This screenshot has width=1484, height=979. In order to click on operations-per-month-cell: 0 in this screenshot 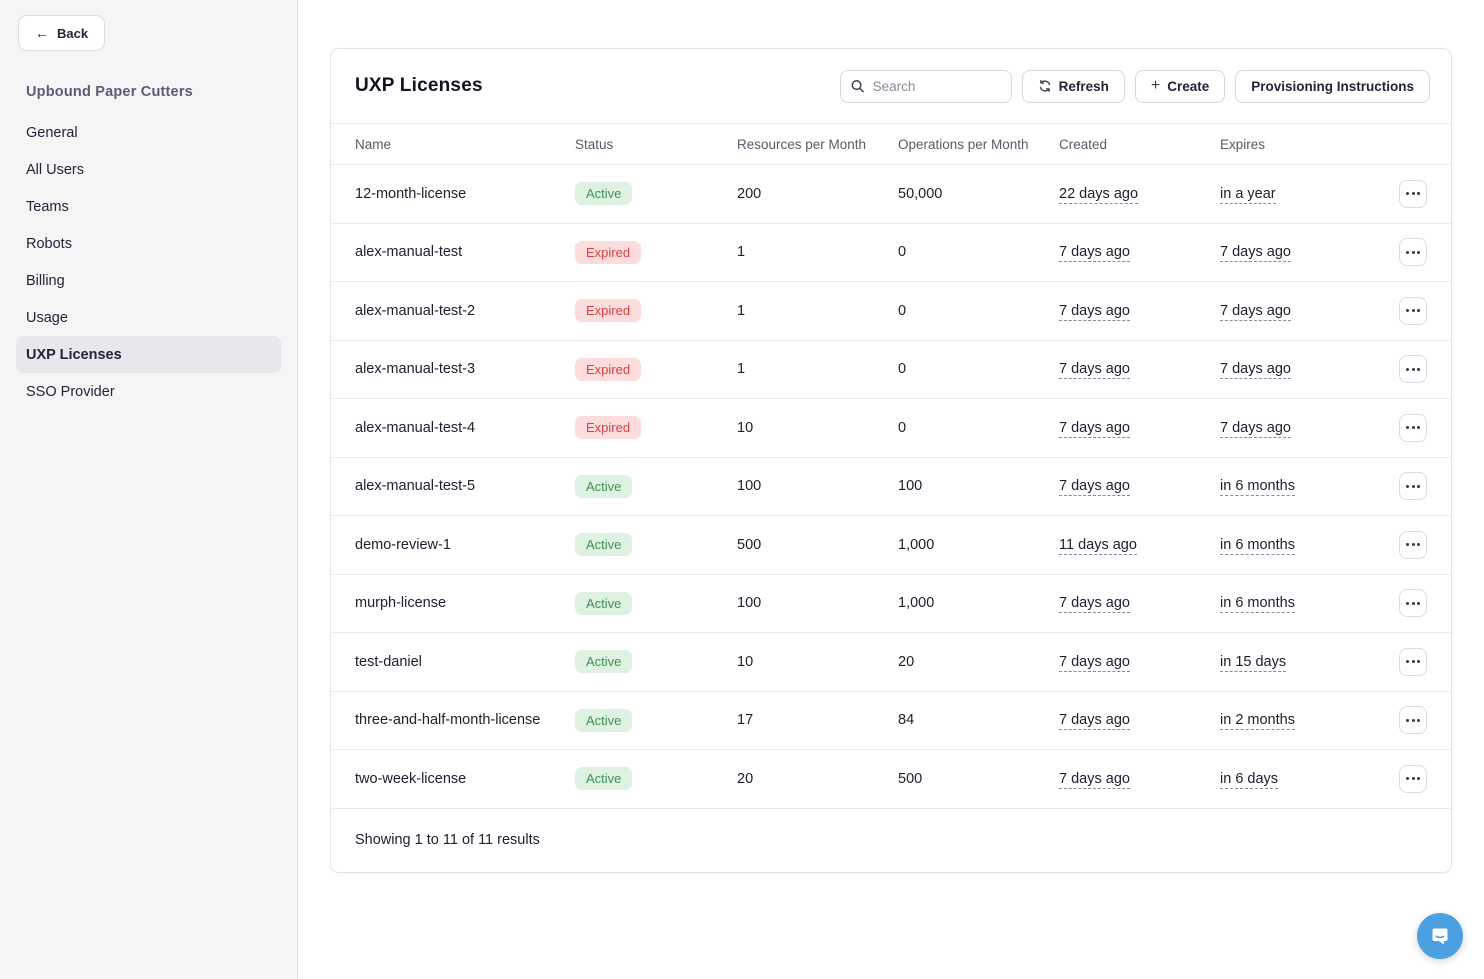, I will do `click(902, 310)`.